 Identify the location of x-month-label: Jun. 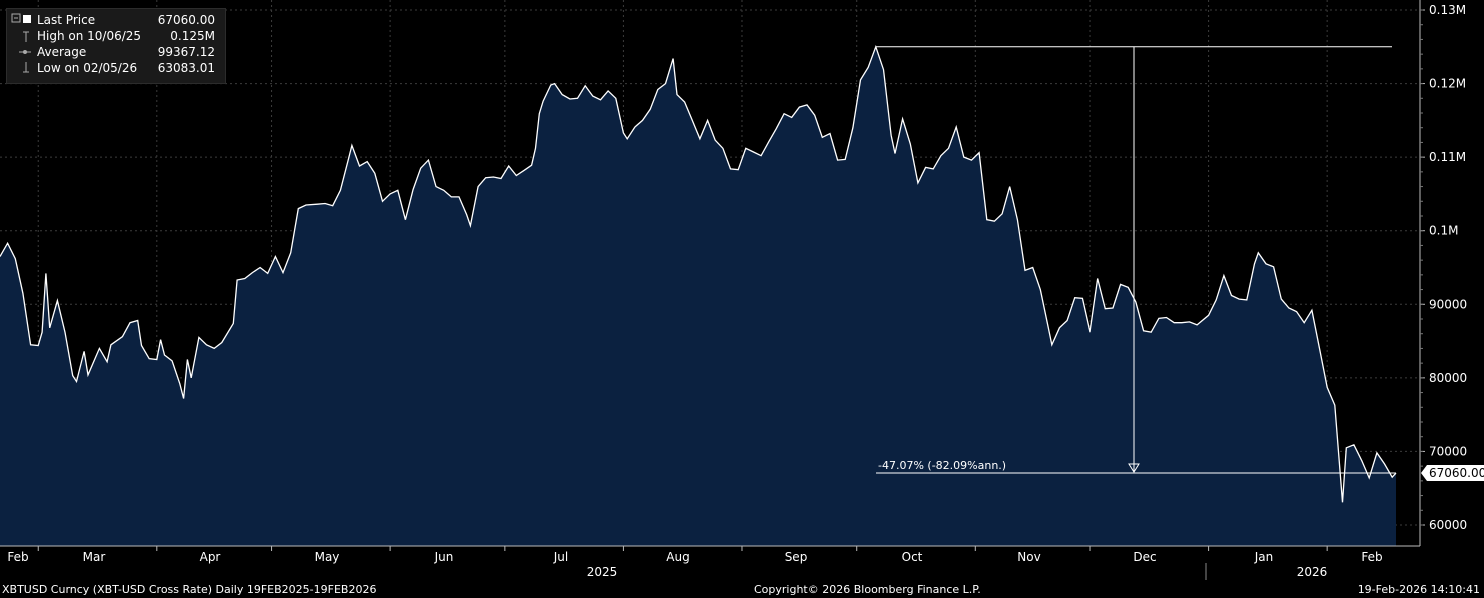
(444, 557).